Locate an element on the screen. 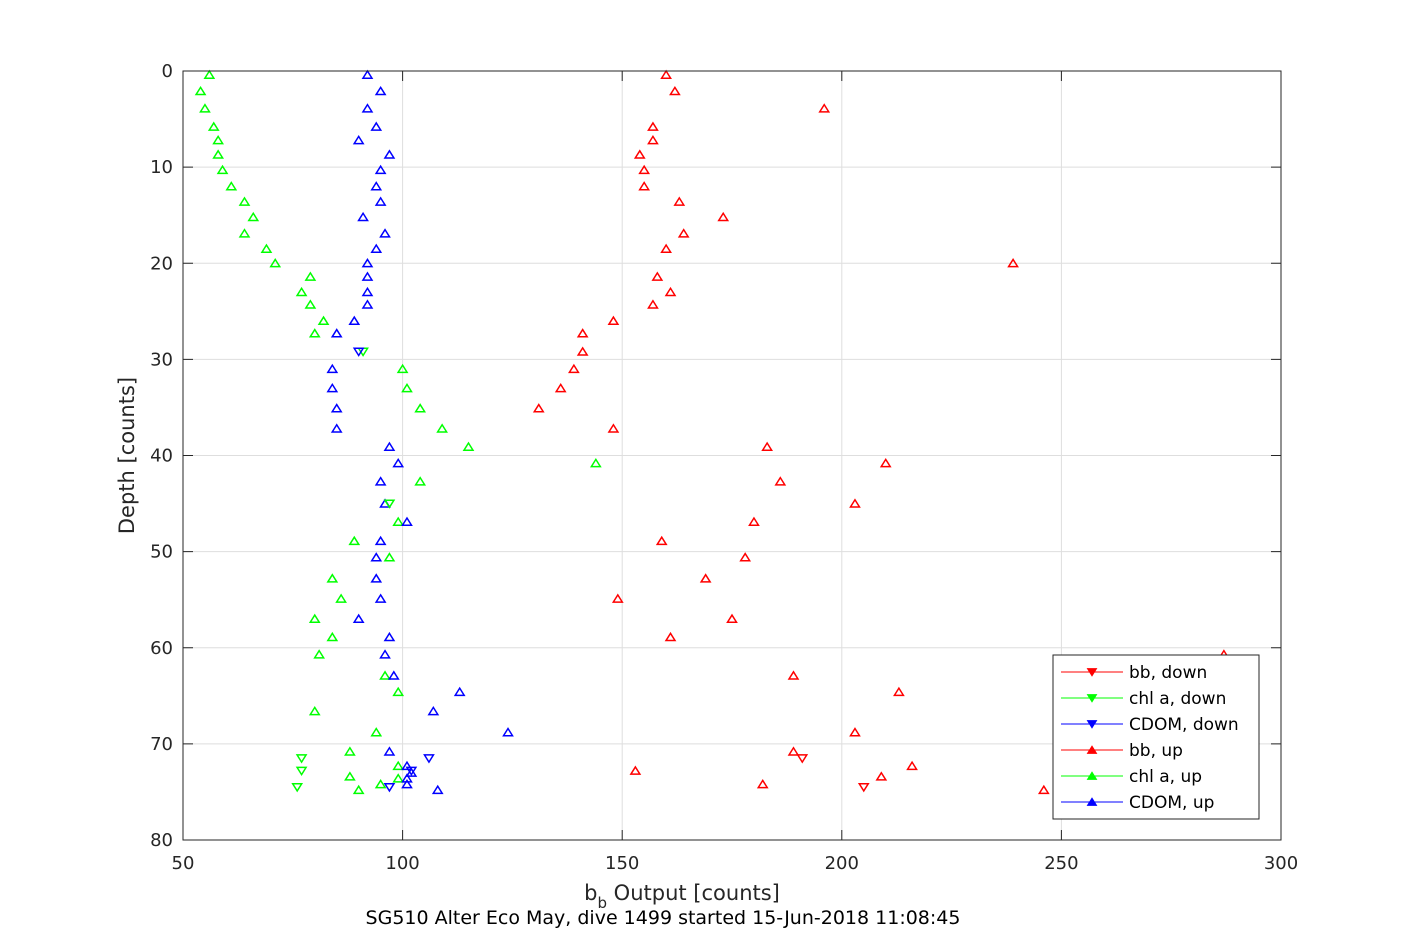  legend-entry-label: bb, up is located at coordinates (1156, 751).